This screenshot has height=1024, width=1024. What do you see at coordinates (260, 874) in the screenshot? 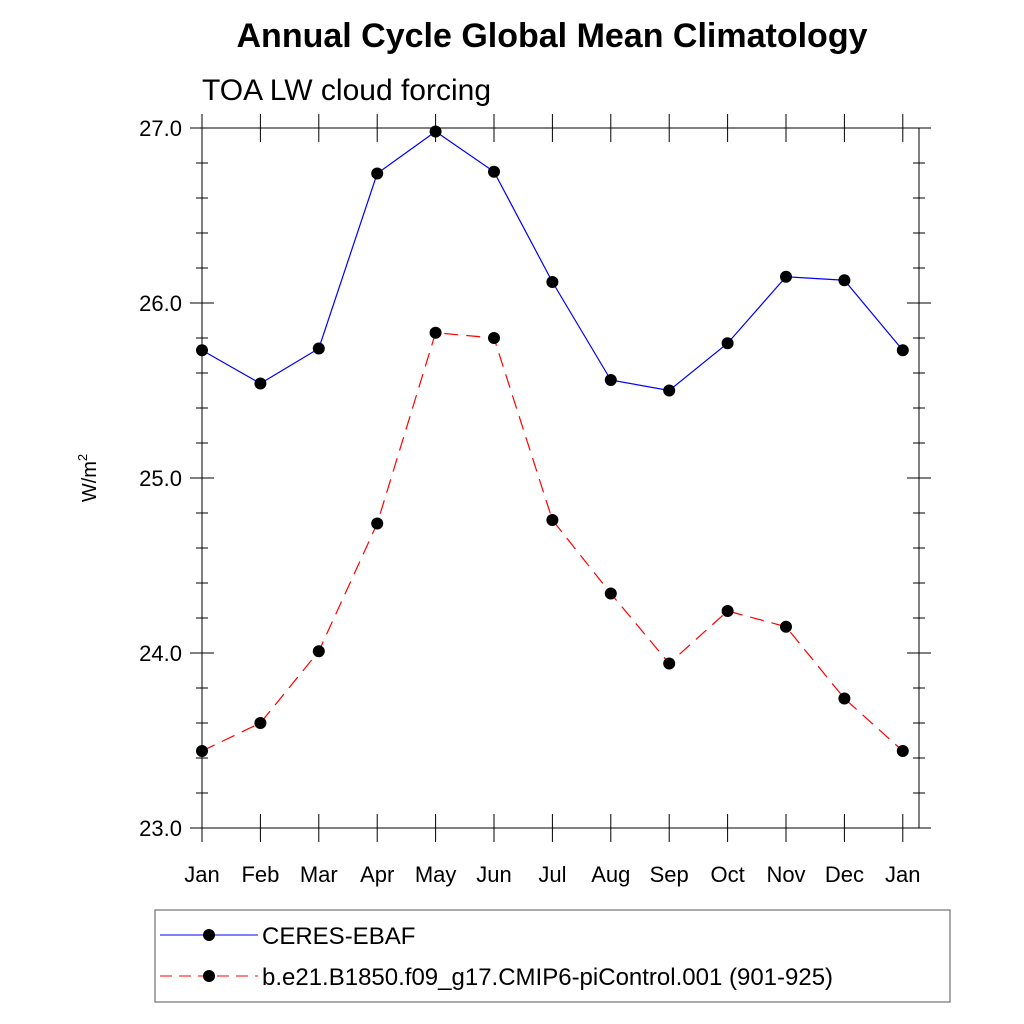
I see `x-tick-label: Feb` at bounding box center [260, 874].